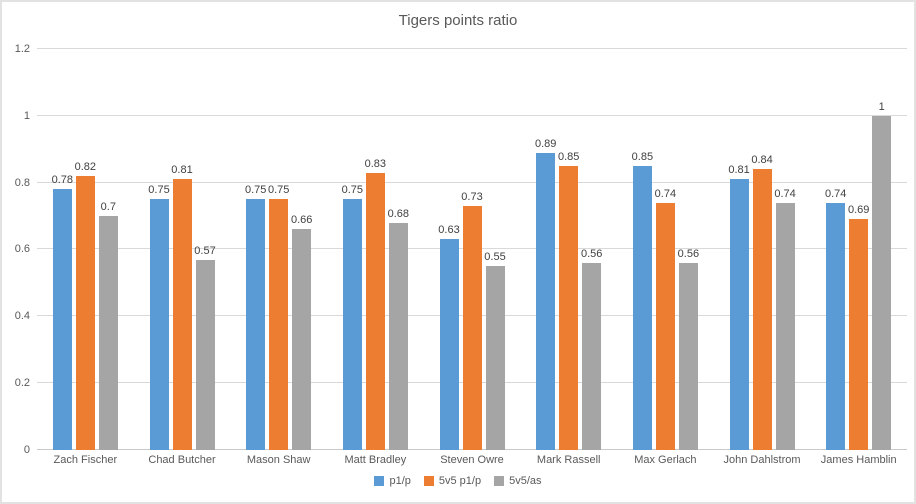 The height and width of the screenshot is (504, 916). What do you see at coordinates (182, 460) in the screenshot?
I see `category-label: Chad Butcher` at bounding box center [182, 460].